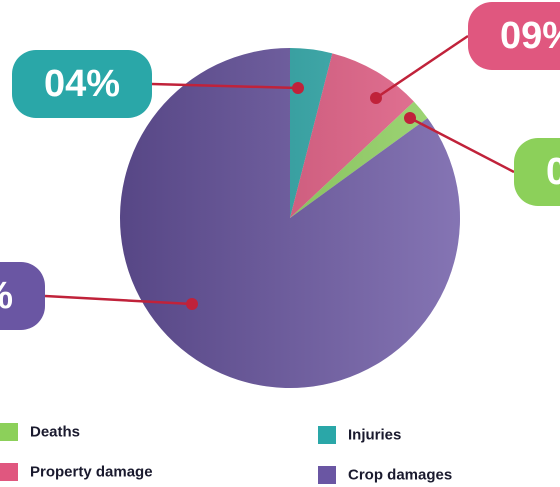 This screenshot has width=560, height=487. What do you see at coordinates (400, 475) in the screenshot?
I see `legend-label: Crop damages` at bounding box center [400, 475].